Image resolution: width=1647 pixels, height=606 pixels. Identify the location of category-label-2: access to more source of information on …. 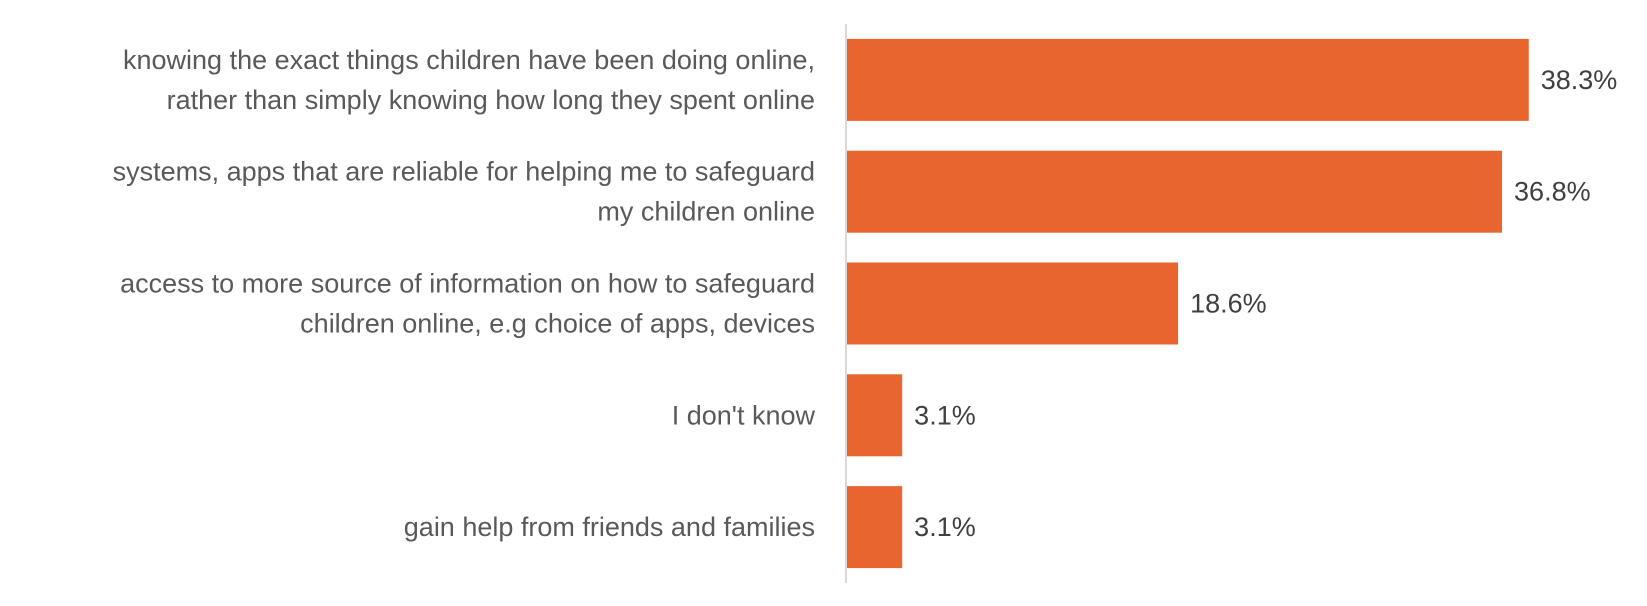
(467, 304).